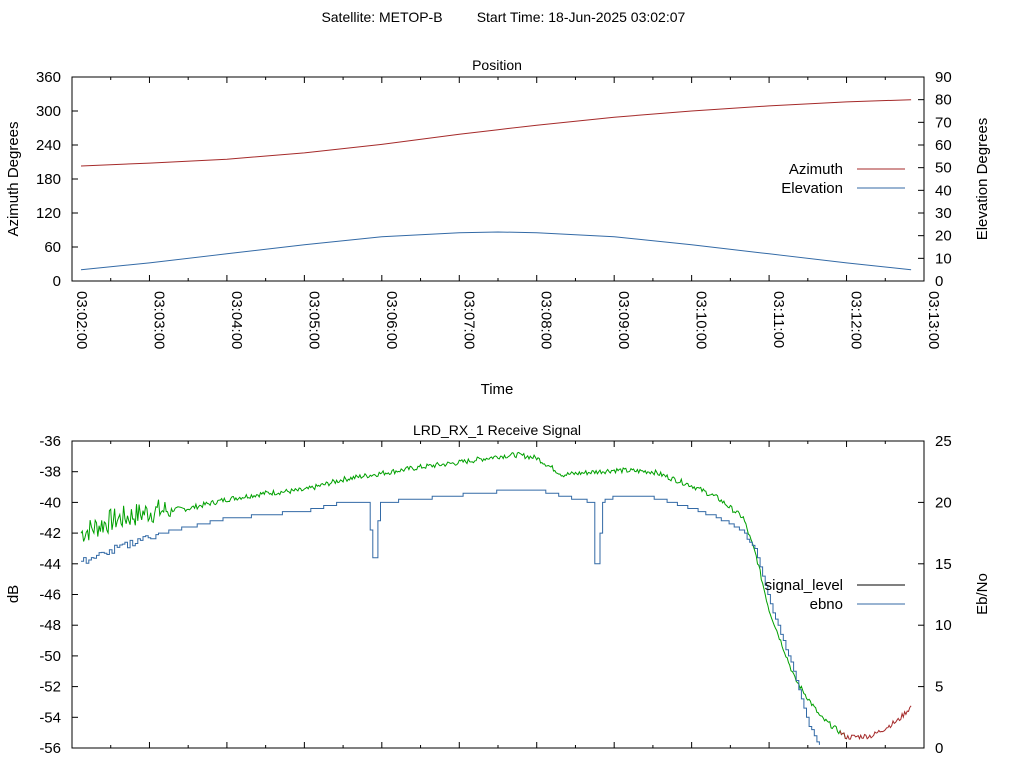  I want to click on y-tick-label: -46, so click(50, 595).